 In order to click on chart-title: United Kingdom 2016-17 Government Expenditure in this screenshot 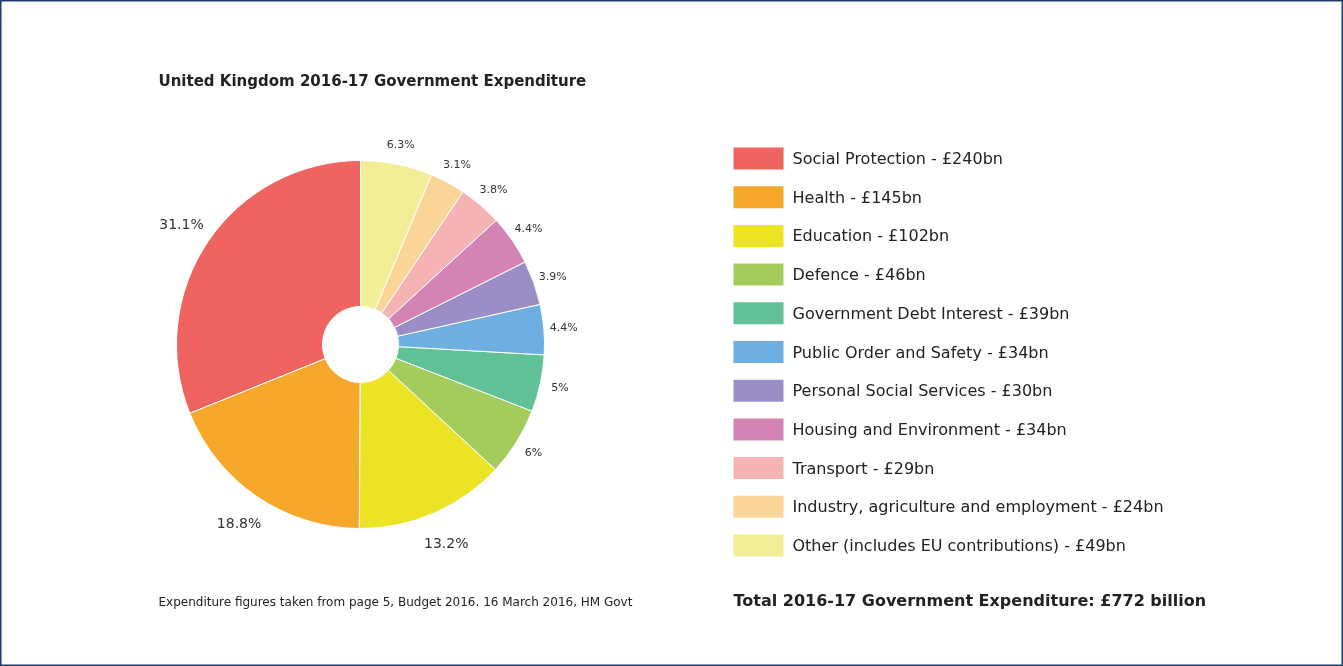, I will do `click(372, 80)`.